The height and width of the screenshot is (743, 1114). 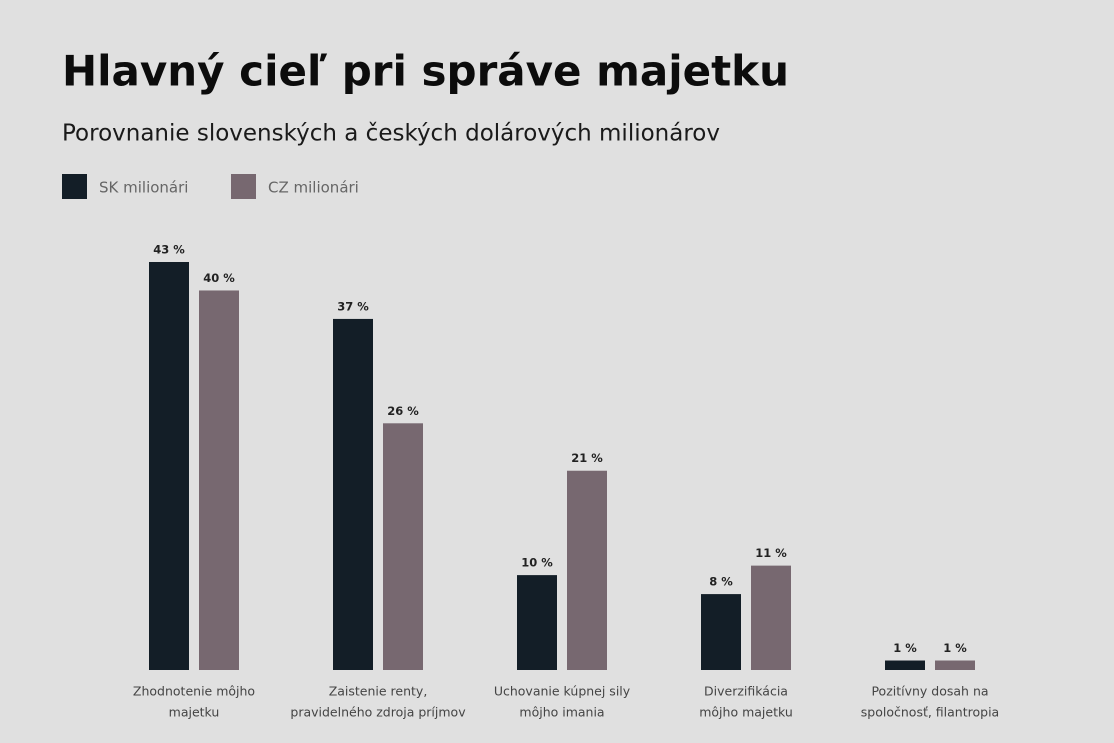 What do you see at coordinates (425, 71) in the screenshot?
I see `chart-title: Hlavný cieľ pri správe majetku` at bounding box center [425, 71].